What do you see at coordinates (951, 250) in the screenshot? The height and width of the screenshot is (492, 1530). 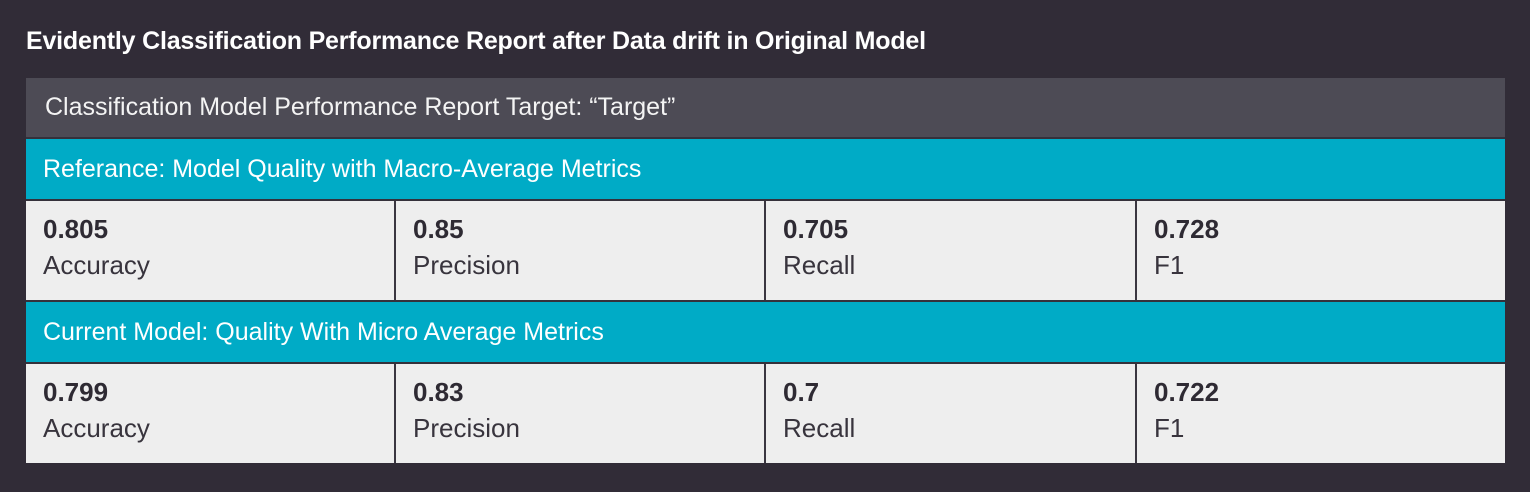 I see `metric-cell-recall: 0.705 Recall` at bounding box center [951, 250].